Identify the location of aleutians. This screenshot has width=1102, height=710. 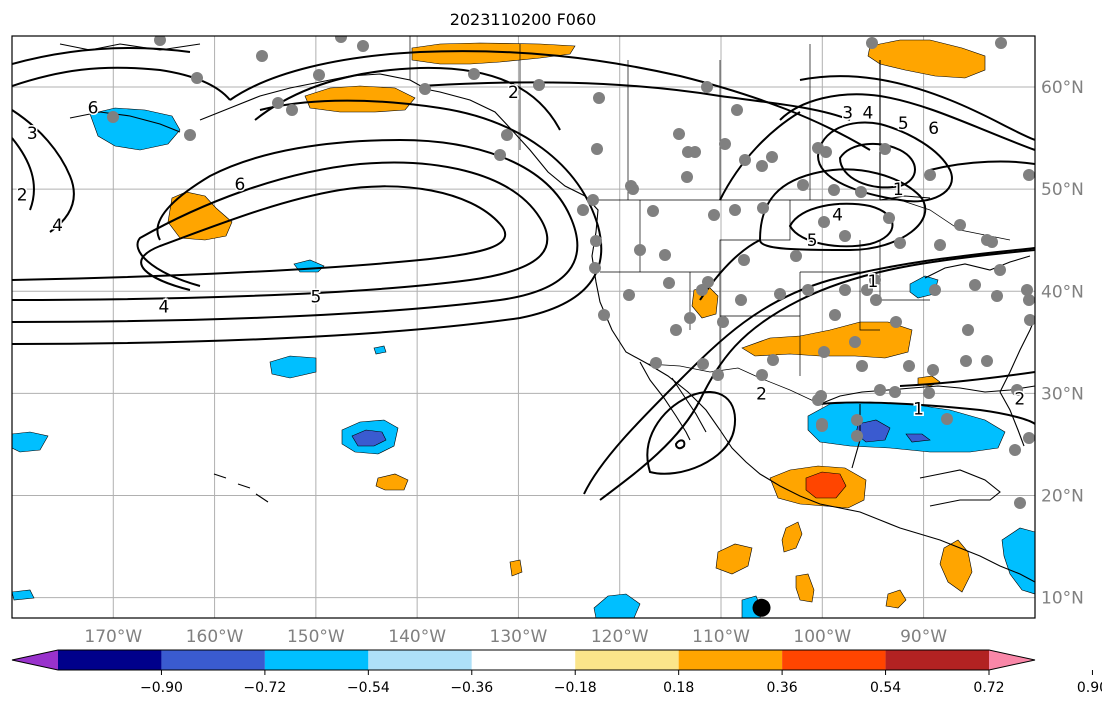
(130, 88).